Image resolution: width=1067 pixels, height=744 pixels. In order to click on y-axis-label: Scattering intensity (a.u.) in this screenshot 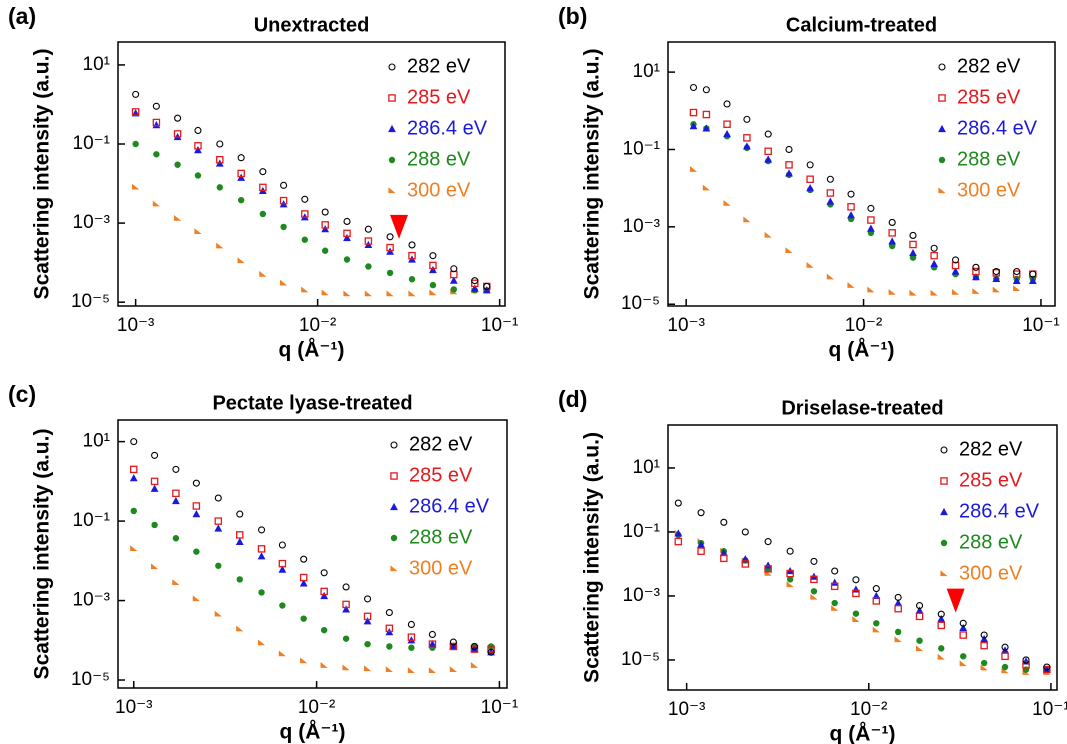, I will do `click(592, 174)`.